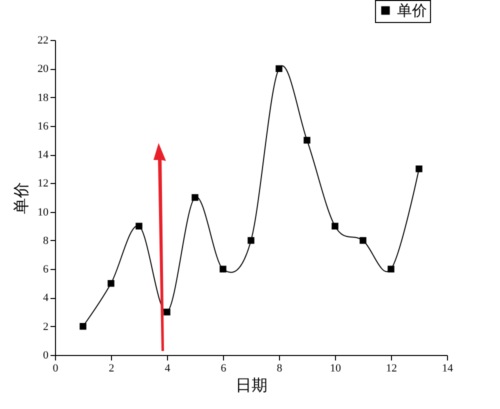 The image size is (500, 409). I want to click on x-axis-title: 日期, so click(252, 385).